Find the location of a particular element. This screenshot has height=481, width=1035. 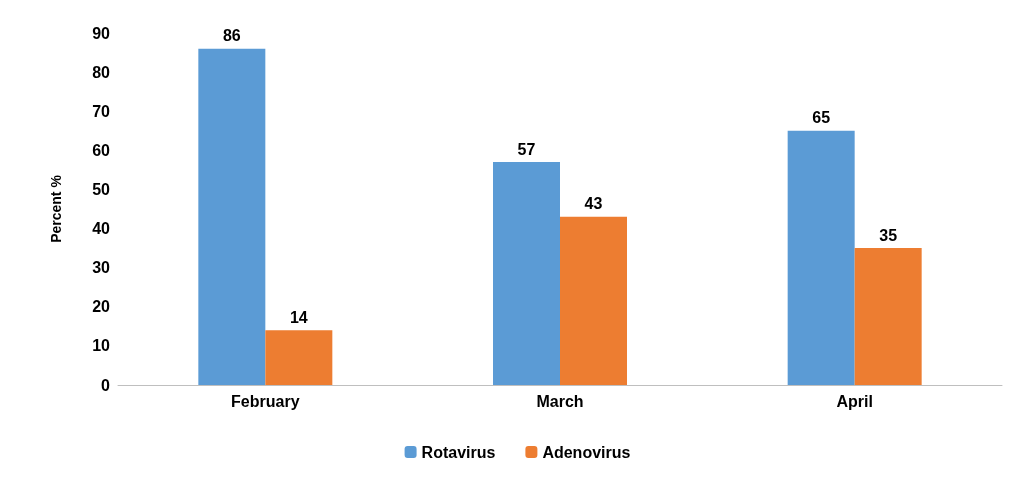

y-axis-title: Percent % is located at coordinates (56, 208).